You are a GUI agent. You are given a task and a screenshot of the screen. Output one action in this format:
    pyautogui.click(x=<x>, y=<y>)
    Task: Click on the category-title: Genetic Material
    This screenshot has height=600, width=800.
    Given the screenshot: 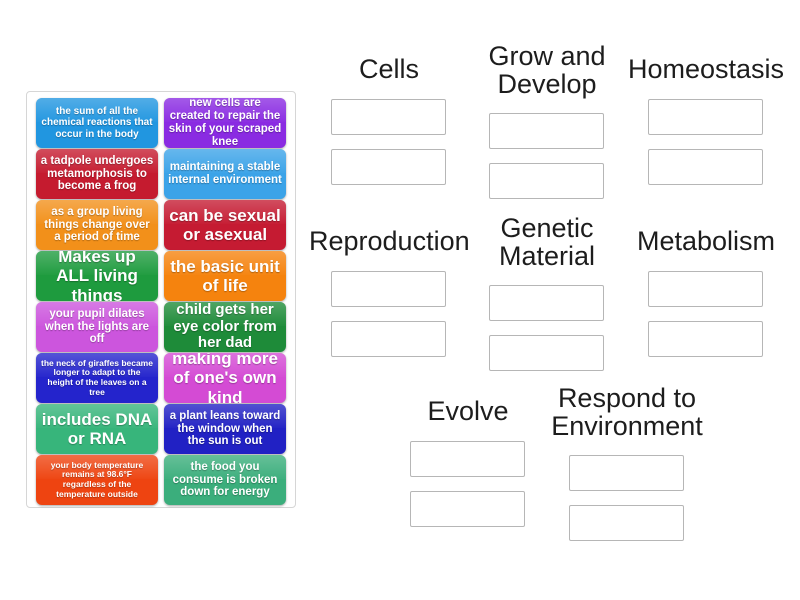 What is the action you would take?
    pyautogui.click(x=547, y=242)
    